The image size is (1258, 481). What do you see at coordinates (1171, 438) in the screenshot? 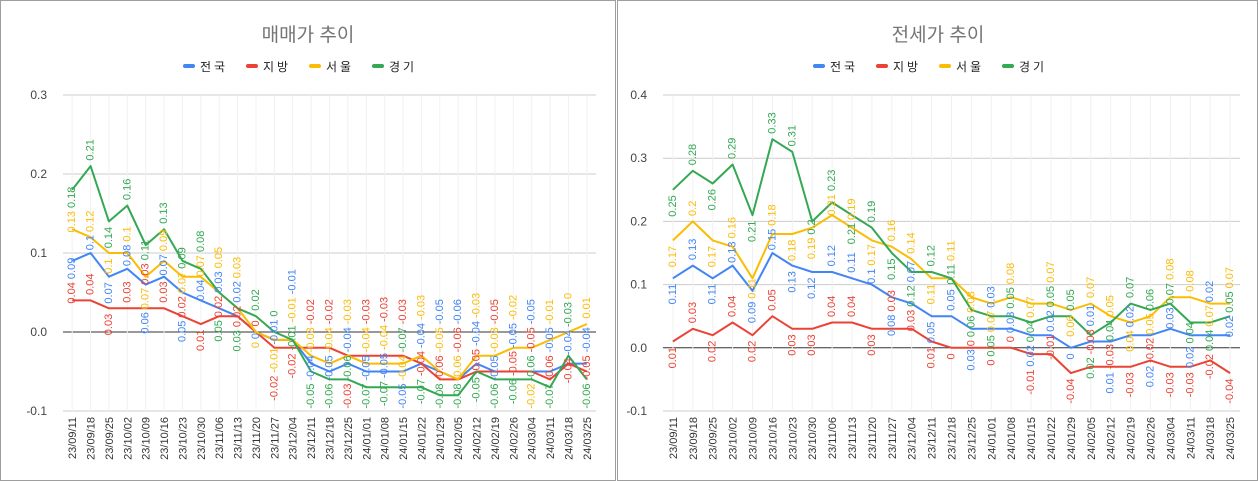
I see `x-tick-label: 24/03/04` at bounding box center [1171, 438].